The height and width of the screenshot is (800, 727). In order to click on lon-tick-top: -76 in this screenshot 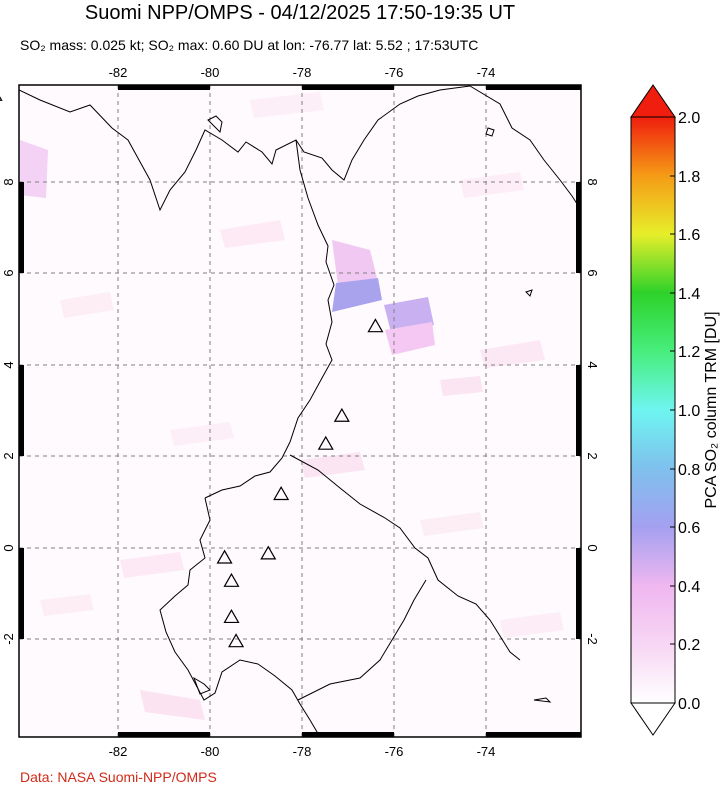, I will do `click(394, 72)`.